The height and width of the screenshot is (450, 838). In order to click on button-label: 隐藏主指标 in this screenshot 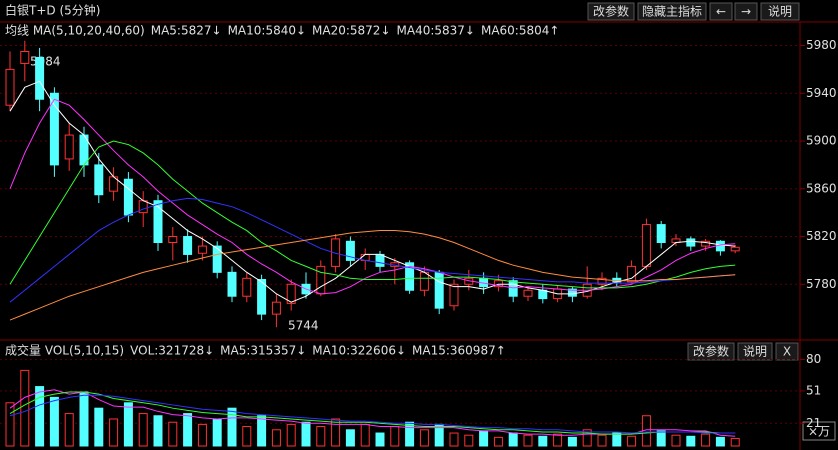, I will do `click(672, 11)`.